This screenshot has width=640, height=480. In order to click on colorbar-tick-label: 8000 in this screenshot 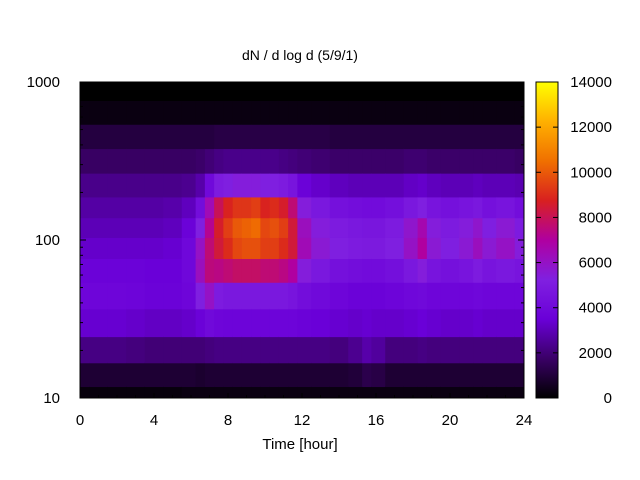, I will do `click(595, 217)`.